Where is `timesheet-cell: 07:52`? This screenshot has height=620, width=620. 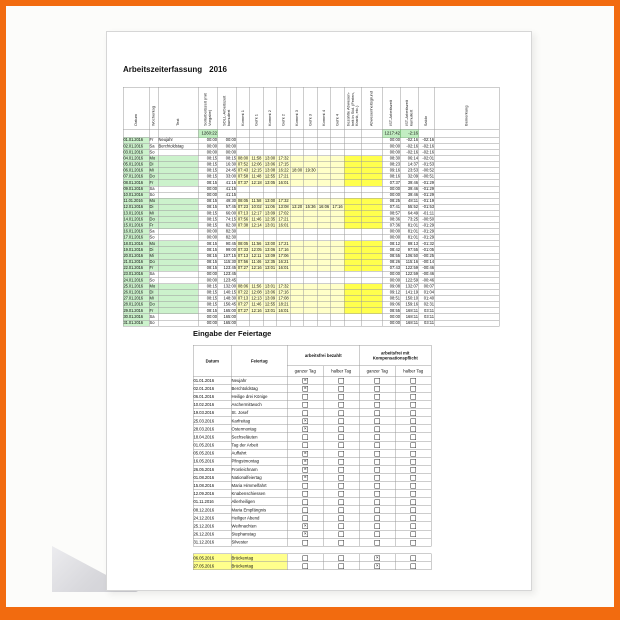 timesheet-cell: 07:52 is located at coordinates (243, 164).